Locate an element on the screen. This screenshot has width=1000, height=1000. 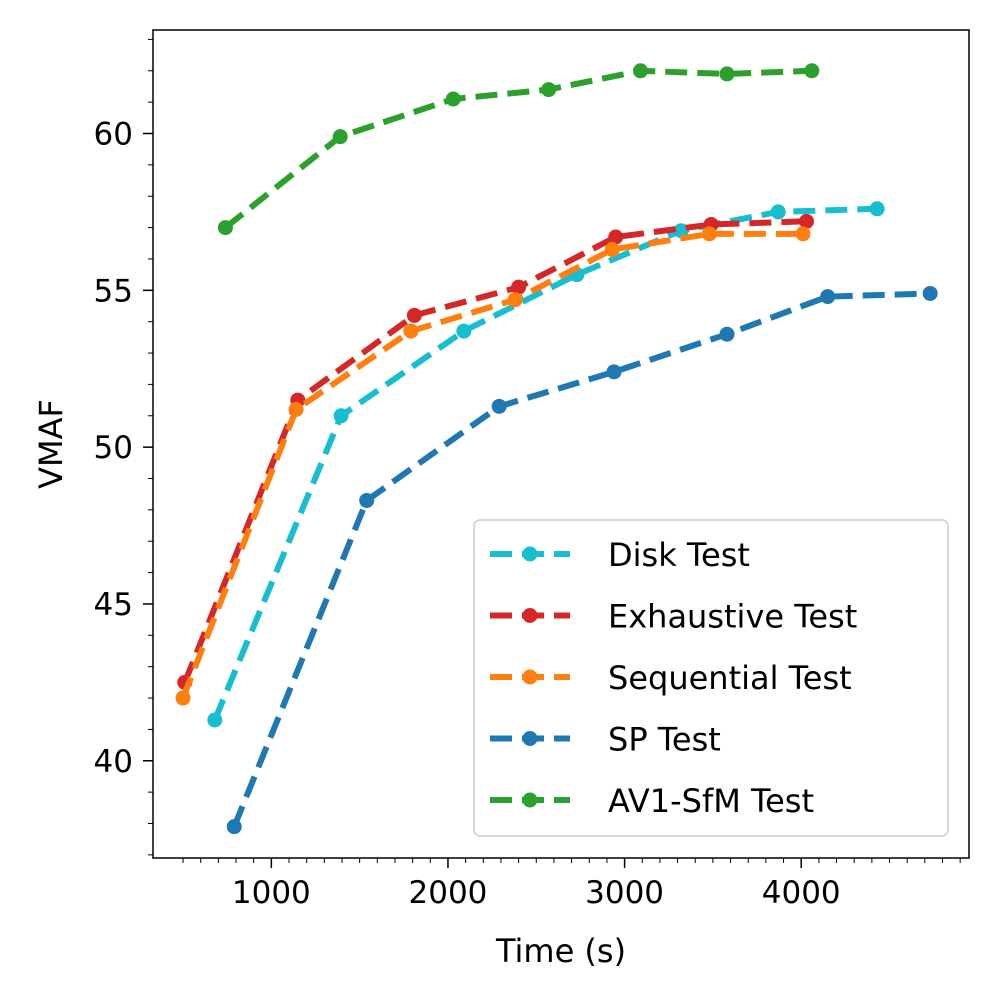
legend-label: Disk Test is located at coordinates (679, 555).